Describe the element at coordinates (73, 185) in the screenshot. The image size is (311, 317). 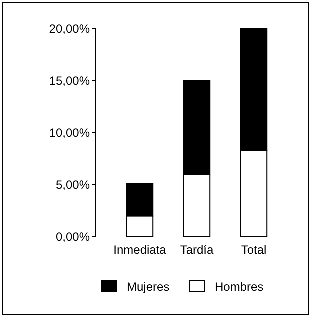
I see `y-tick-label: 5,00%` at that location.